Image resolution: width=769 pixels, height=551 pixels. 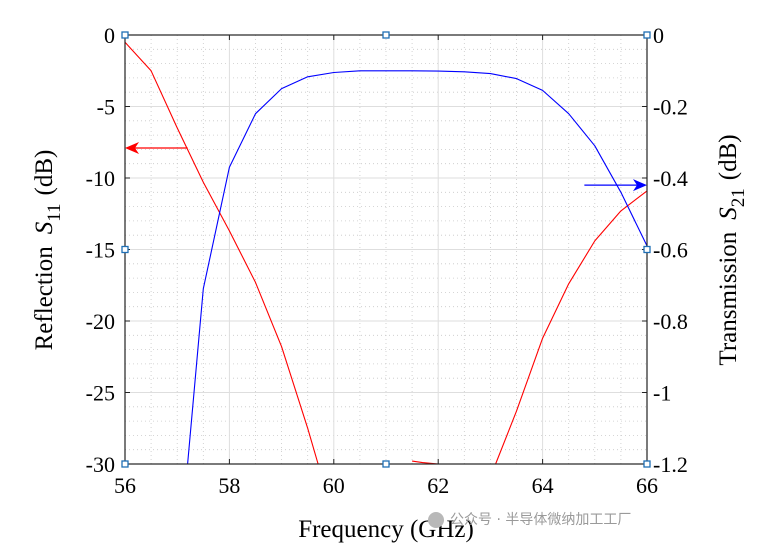 I want to click on right-y-tick-label: -0.4, so click(x=670, y=178).